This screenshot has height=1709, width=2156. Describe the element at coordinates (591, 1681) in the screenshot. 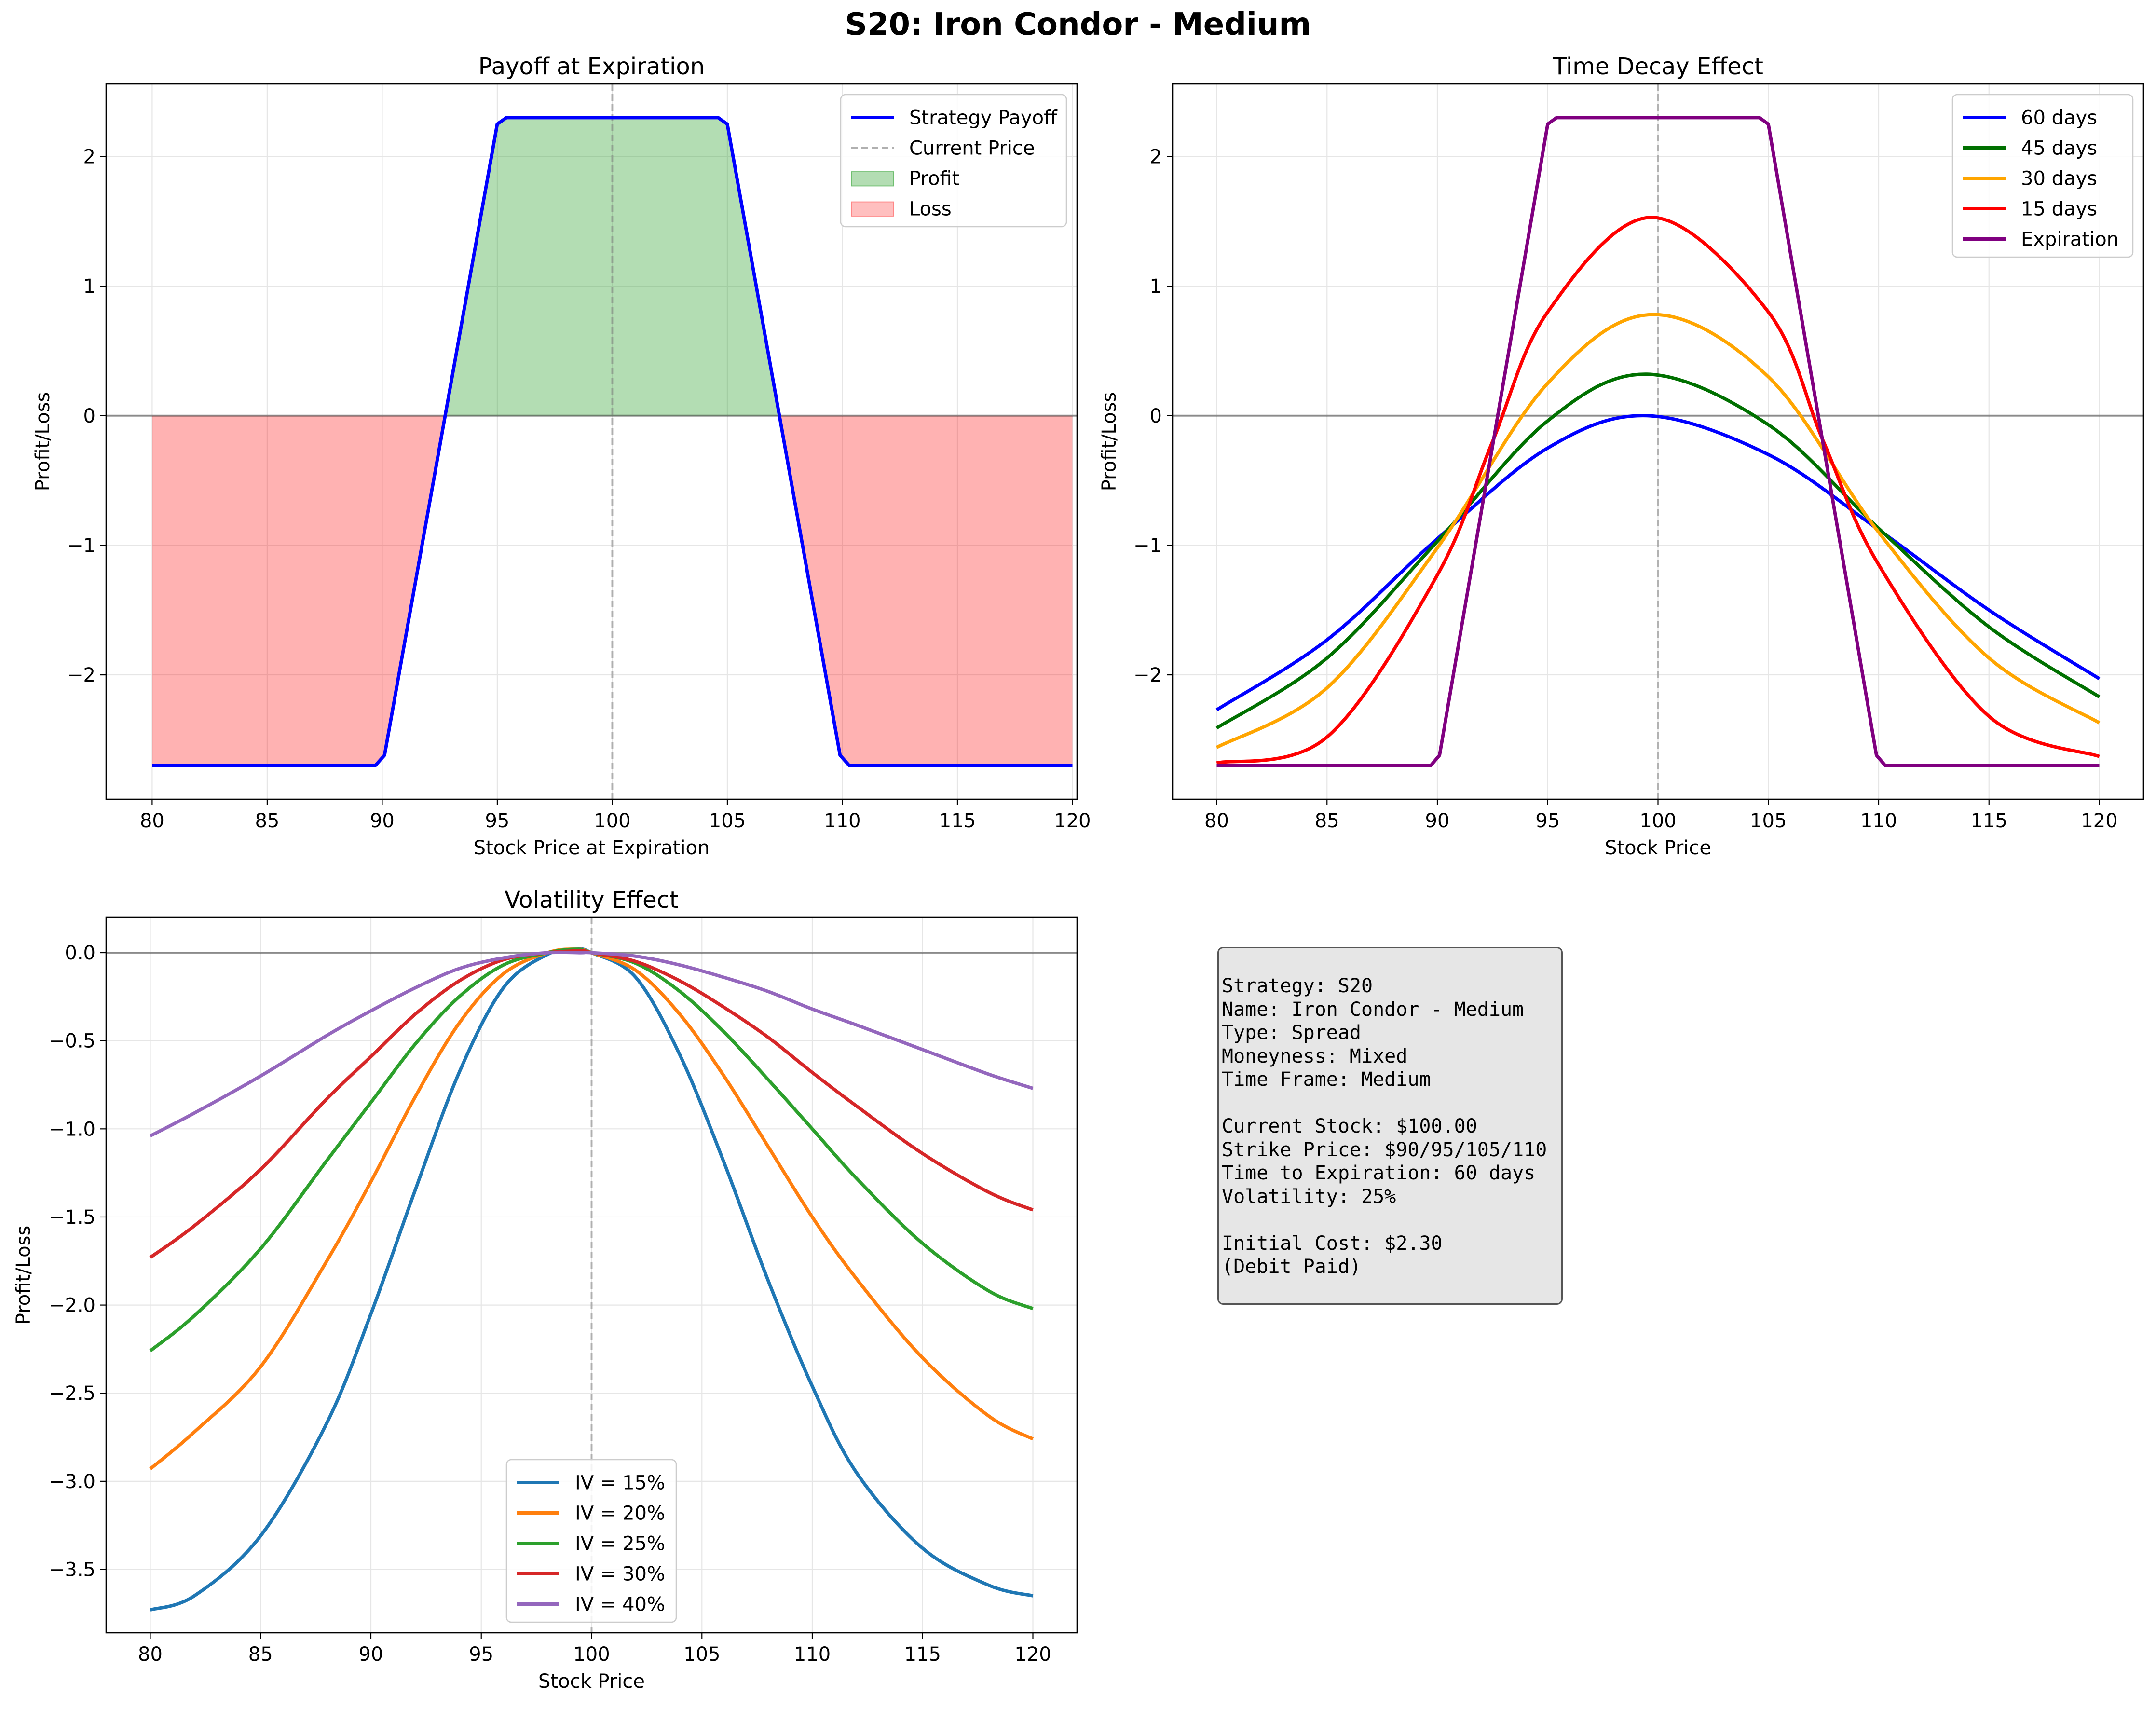

I see `x-axis-label: Stock Price` at that location.